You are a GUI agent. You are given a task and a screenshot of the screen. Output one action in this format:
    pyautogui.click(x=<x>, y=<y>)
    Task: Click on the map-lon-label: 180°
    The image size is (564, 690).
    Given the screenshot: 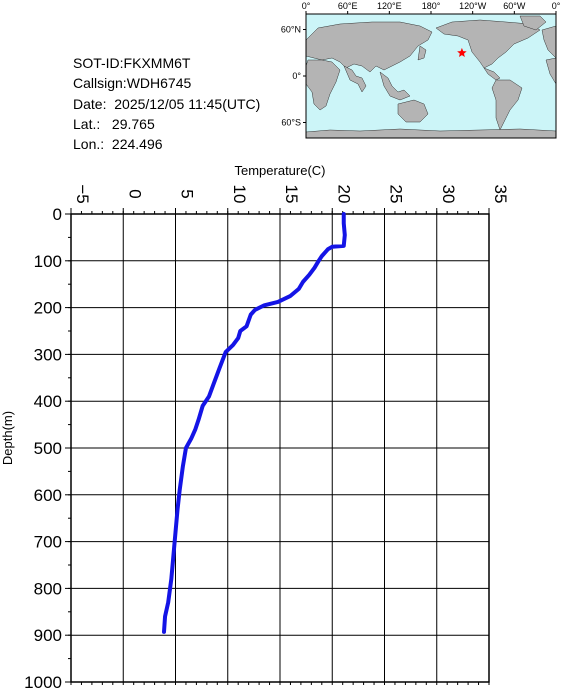 What is the action you would take?
    pyautogui.click(x=431, y=6)
    